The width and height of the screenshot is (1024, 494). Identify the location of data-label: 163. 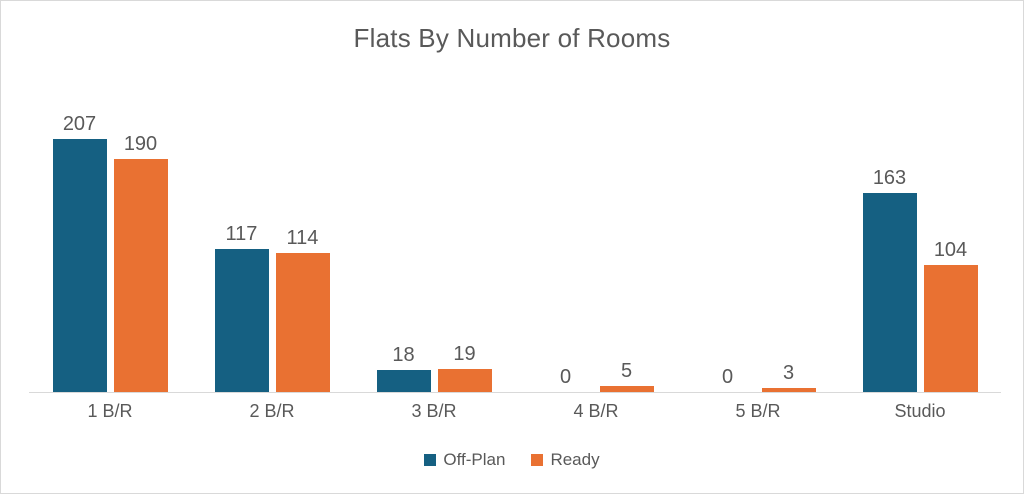
(889, 177).